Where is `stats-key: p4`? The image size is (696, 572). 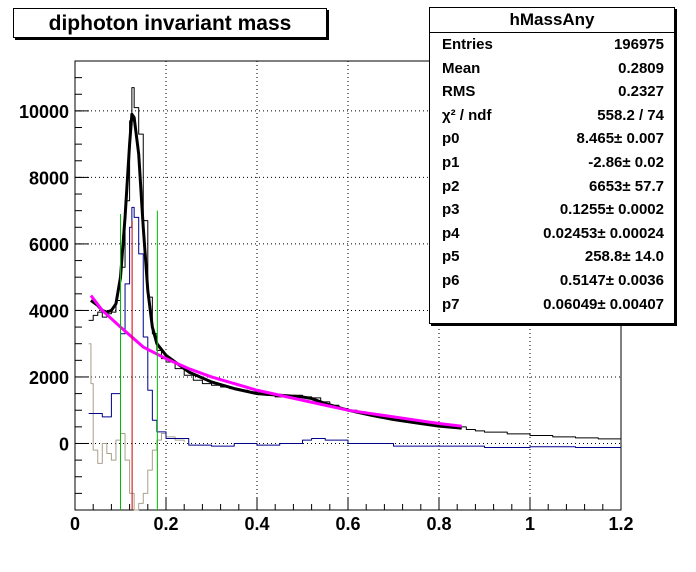 stats-key: p4 is located at coordinates (451, 233).